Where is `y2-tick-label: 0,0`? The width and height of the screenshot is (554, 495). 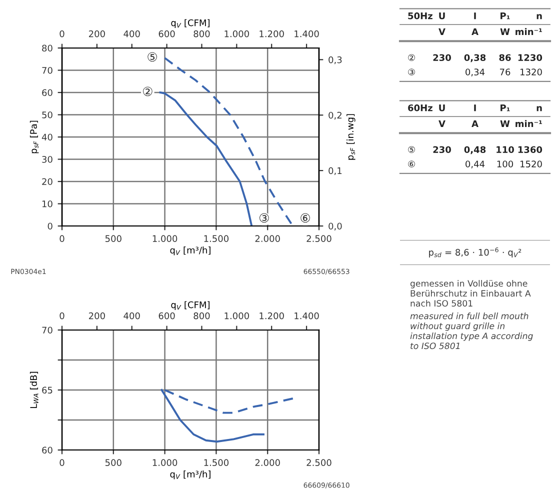
y2-tick-label: 0,0 is located at coordinates (335, 226).